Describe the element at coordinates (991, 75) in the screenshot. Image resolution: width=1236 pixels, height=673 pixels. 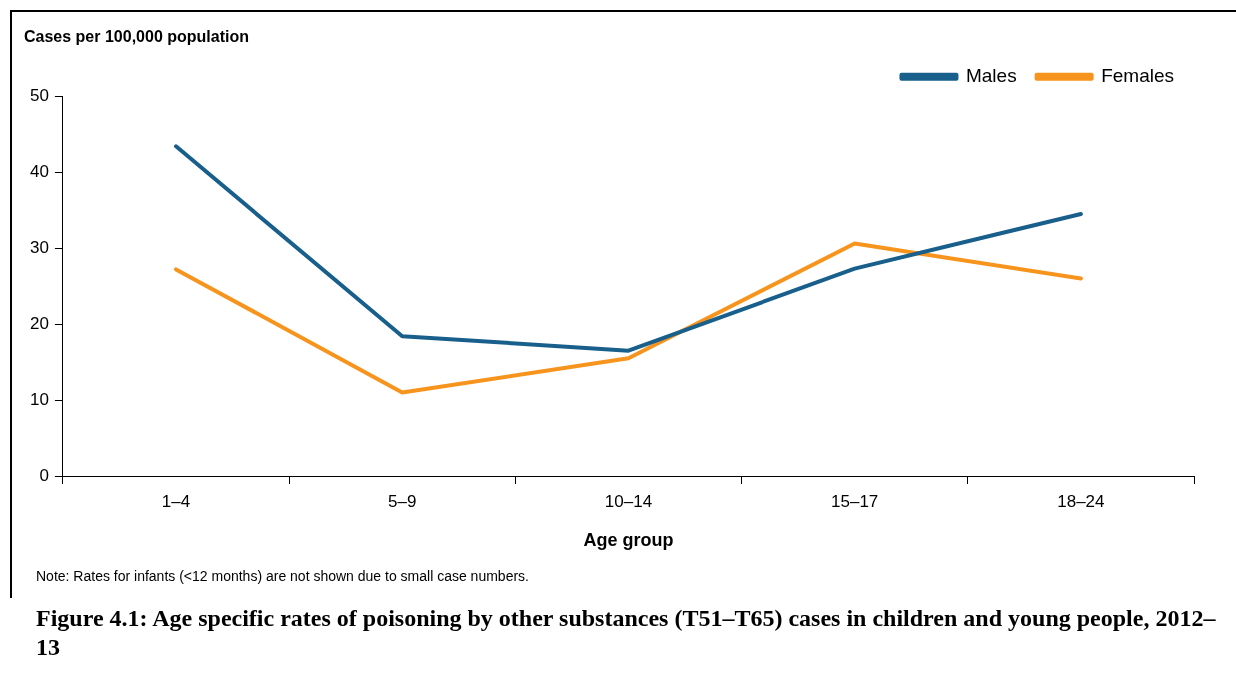
I see `legend-label: Males` at that location.